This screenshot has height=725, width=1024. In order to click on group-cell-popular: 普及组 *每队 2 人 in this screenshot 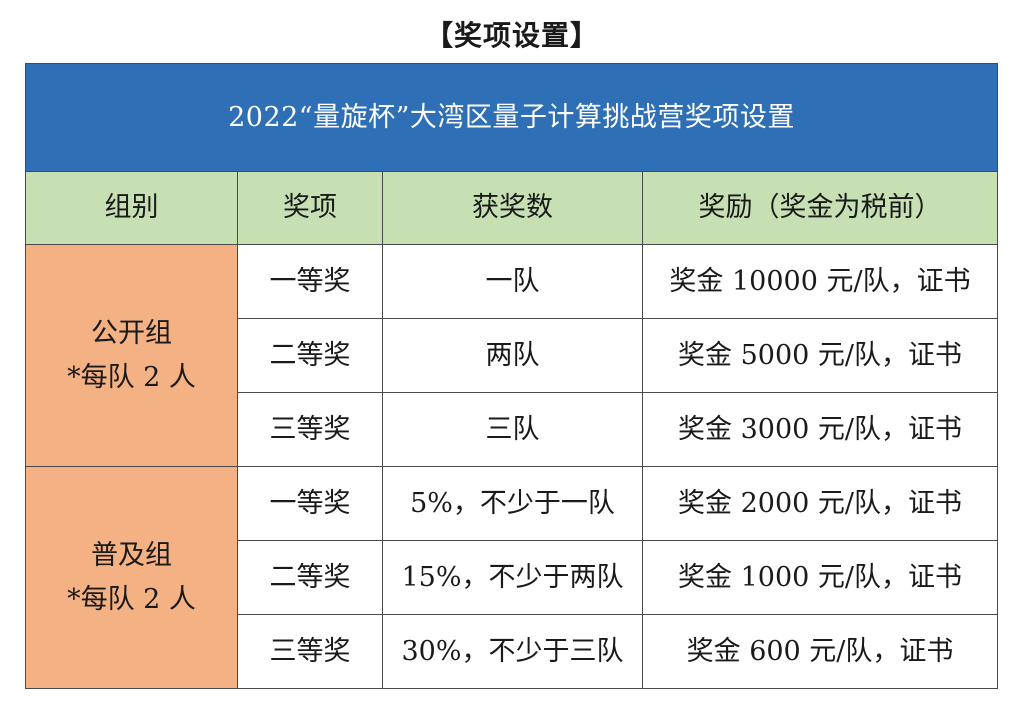, I will do `click(131, 577)`.